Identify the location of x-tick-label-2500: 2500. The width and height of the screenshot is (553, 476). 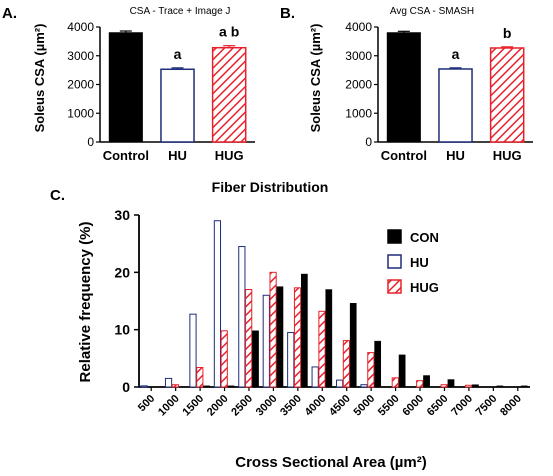
(242, 406).